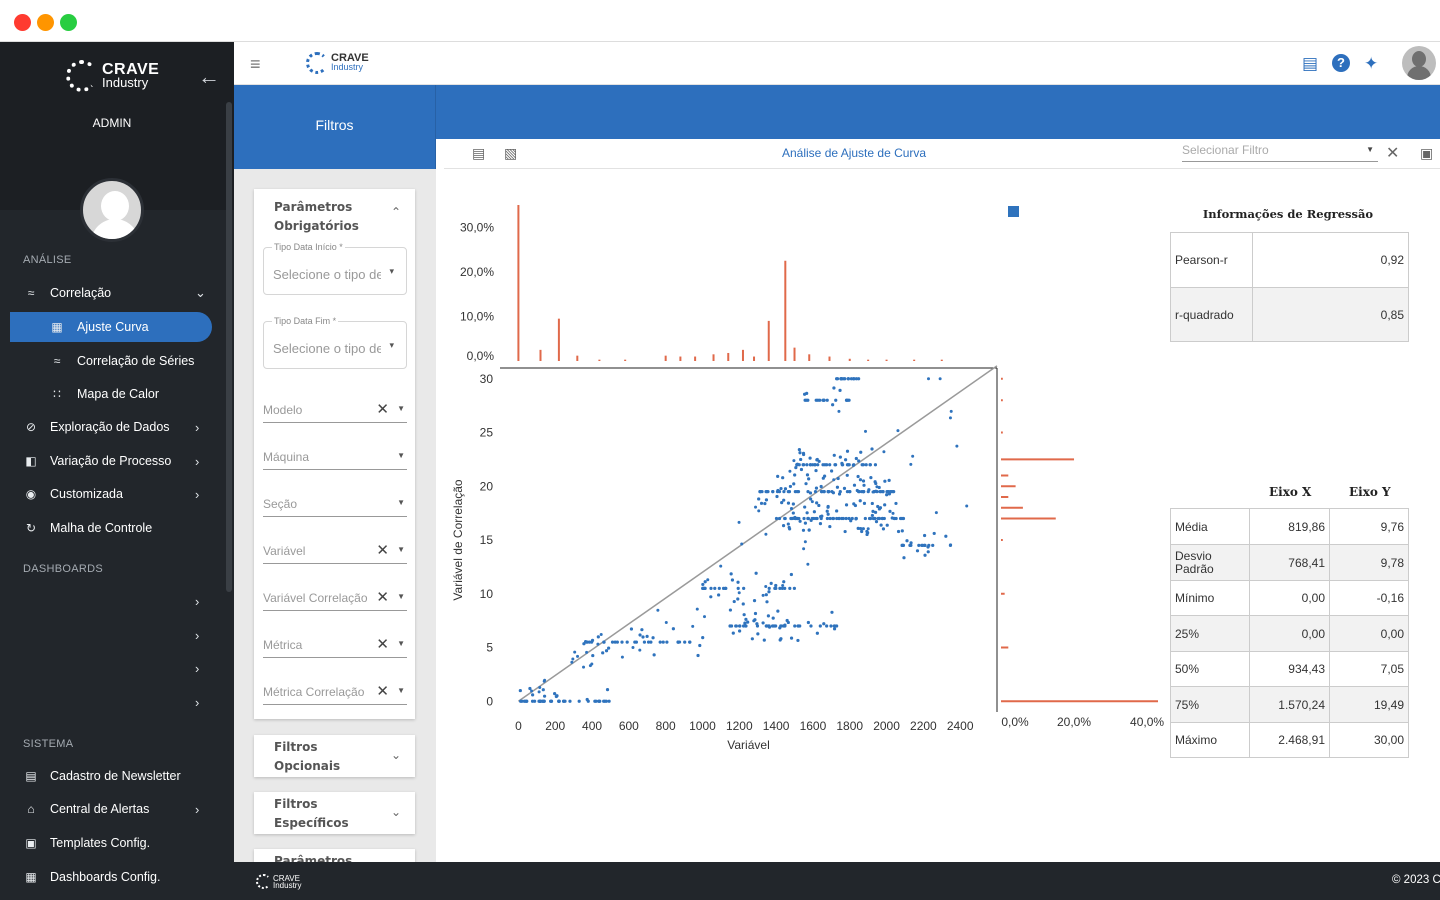 The image size is (1440, 900). Describe the element at coordinates (112, 702) in the screenshot. I see `nav-dashboard-4: ›` at that location.